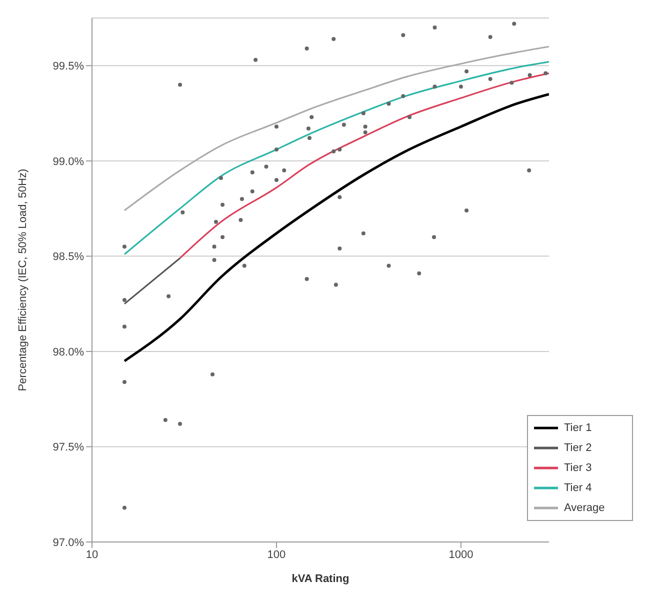 Image resolution: width=671 pixels, height=604 pixels. What do you see at coordinates (68, 66) in the screenshot?
I see `y-tick-label: 99.5%` at bounding box center [68, 66].